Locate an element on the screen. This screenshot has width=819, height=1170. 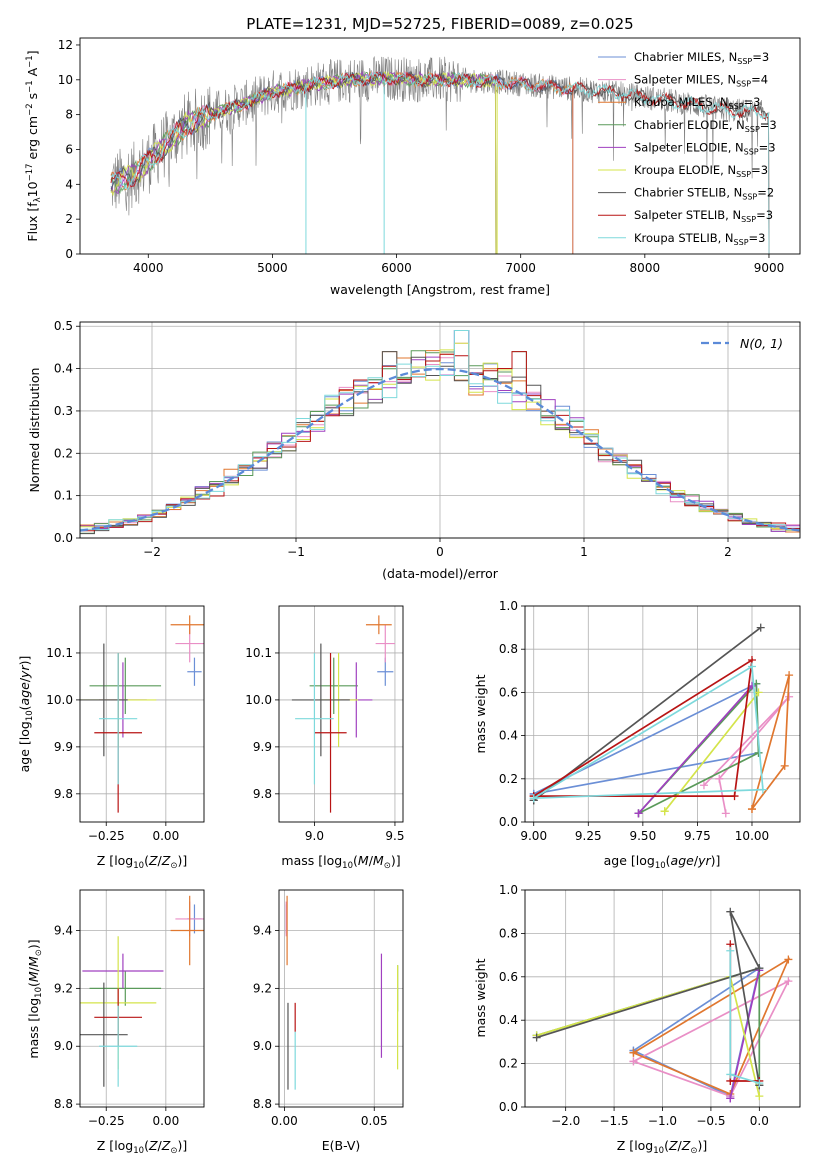
y-tick-label: 8.8 is located at coordinates (262, 1104).